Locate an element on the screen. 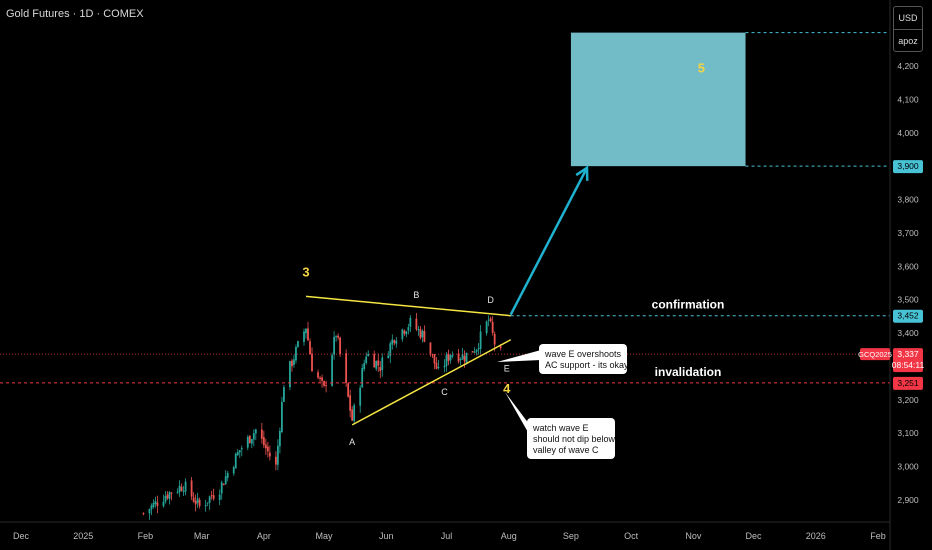 The width and height of the screenshot is (932, 550). current-price-tag-text: 08:54:11 is located at coordinates (908, 365).